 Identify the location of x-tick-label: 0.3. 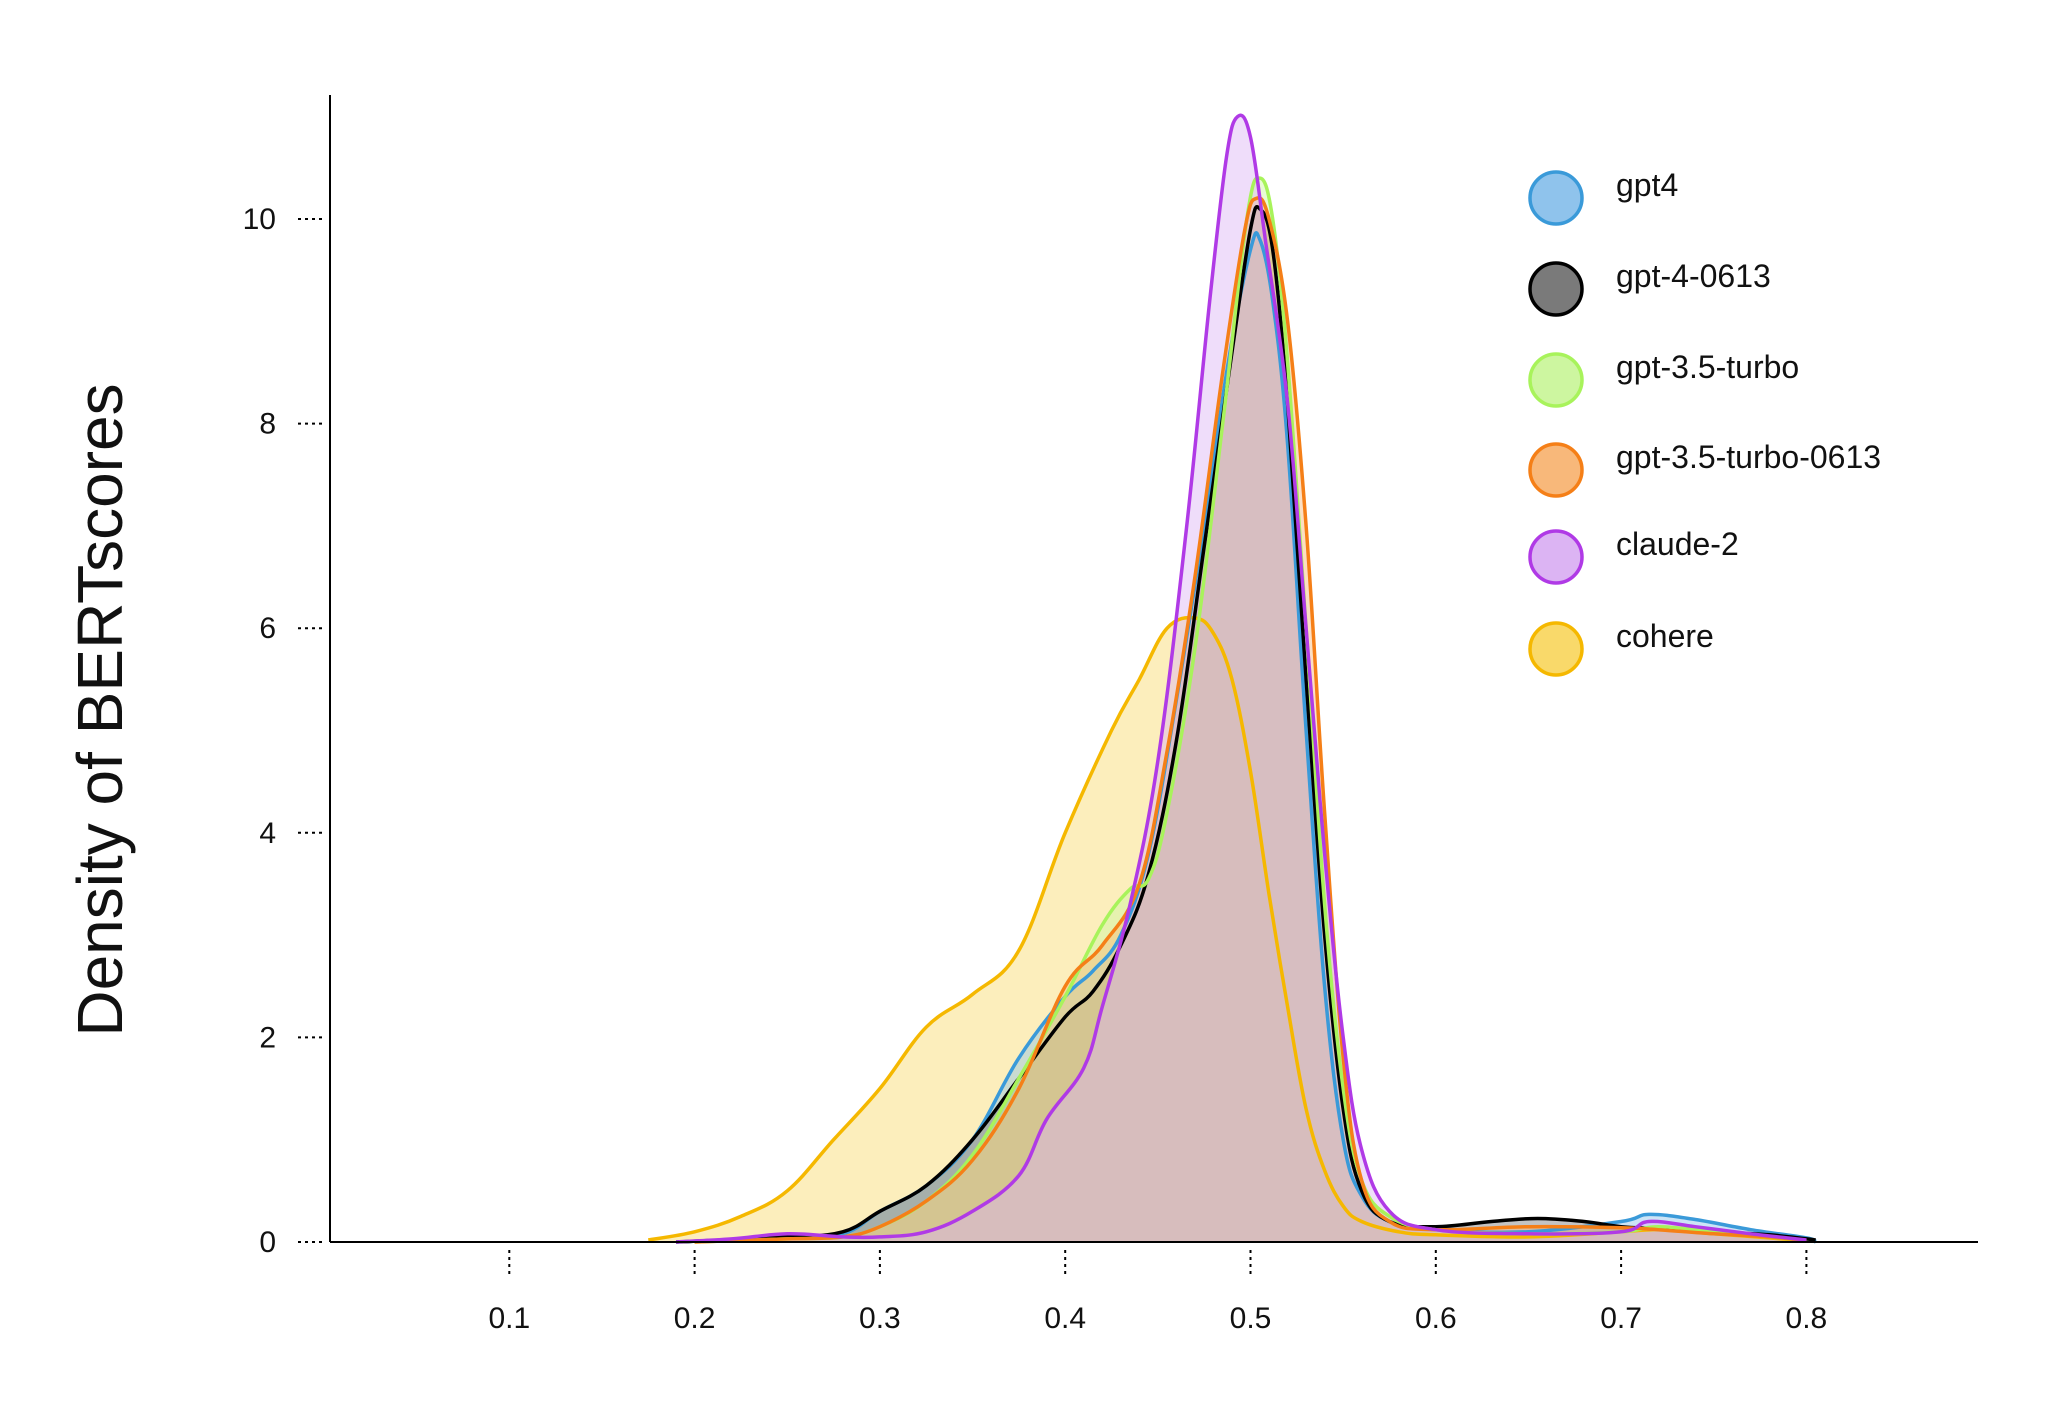
(880, 1318).